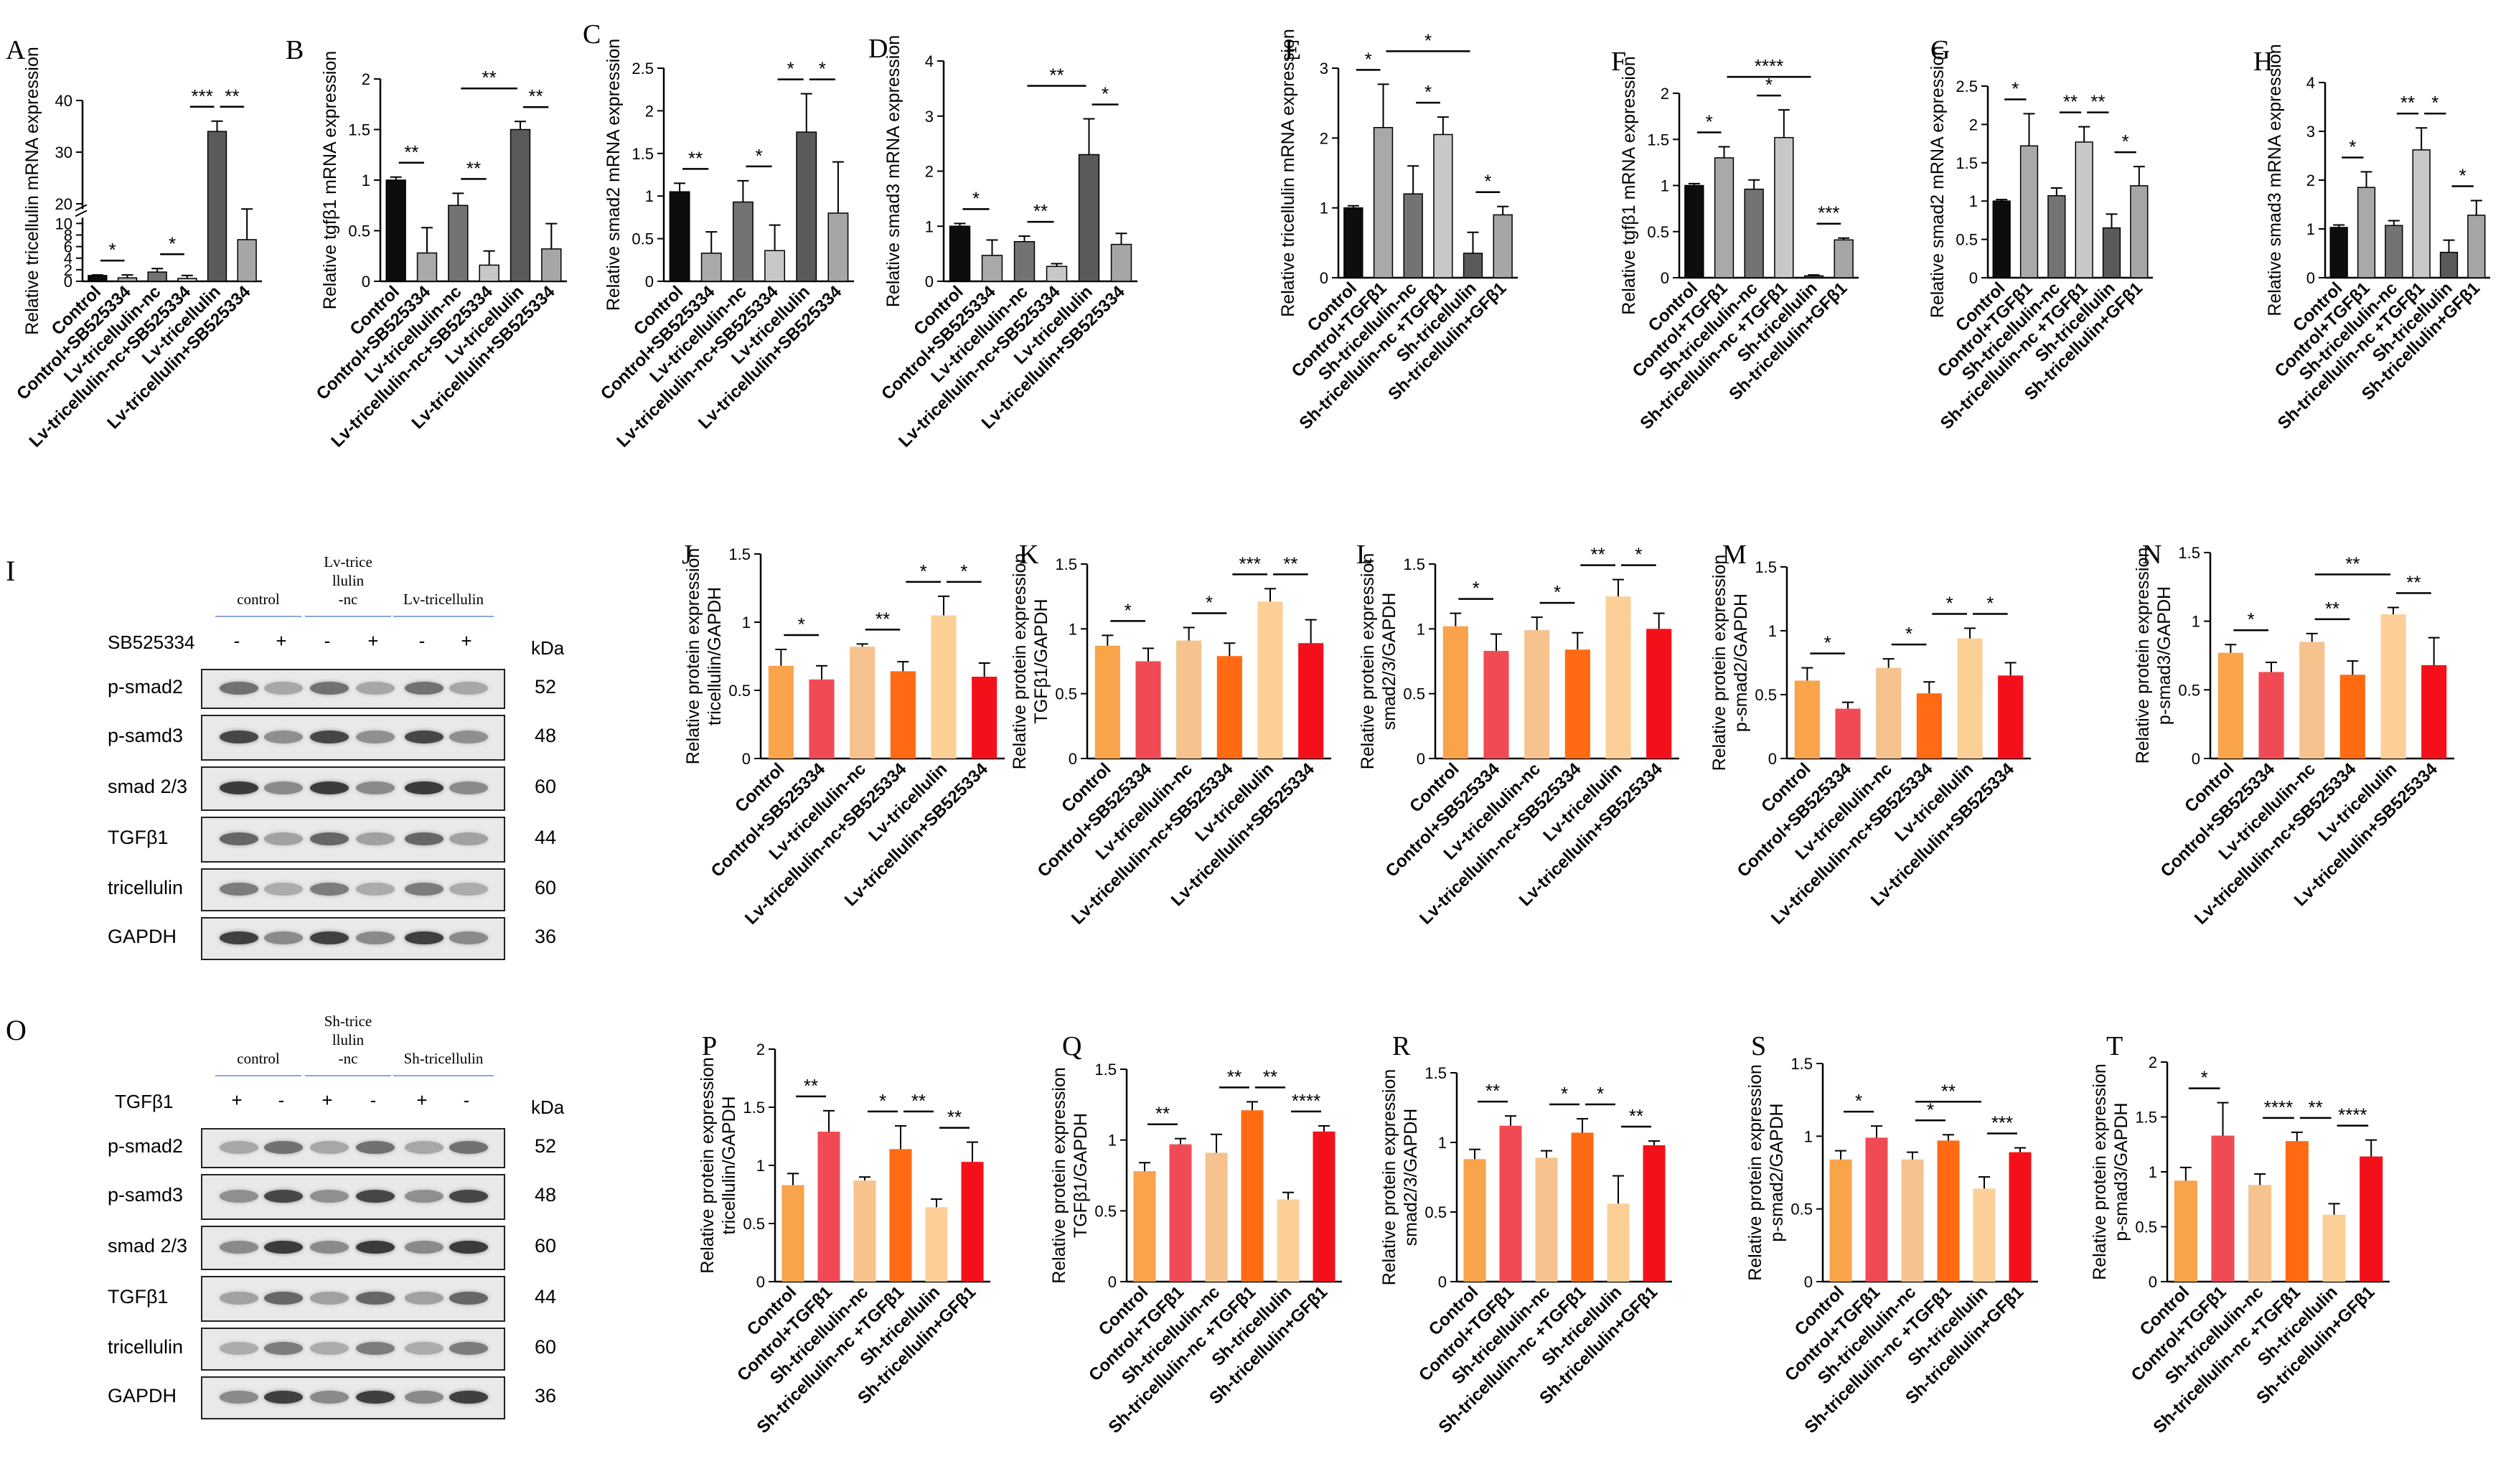 The image size is (2516, 1484). Describe the element at coordinates (144, 1101) in the screenshot. I see `treatment-label: TGFβ1` at that location.